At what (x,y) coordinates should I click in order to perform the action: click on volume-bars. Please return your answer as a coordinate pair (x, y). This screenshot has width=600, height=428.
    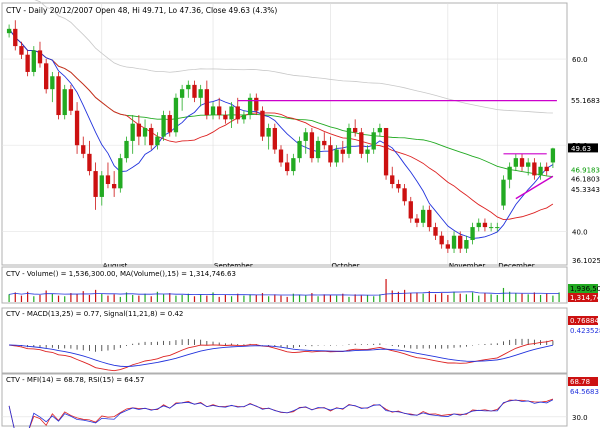
    Looking at the image, I should click on (284, 290).